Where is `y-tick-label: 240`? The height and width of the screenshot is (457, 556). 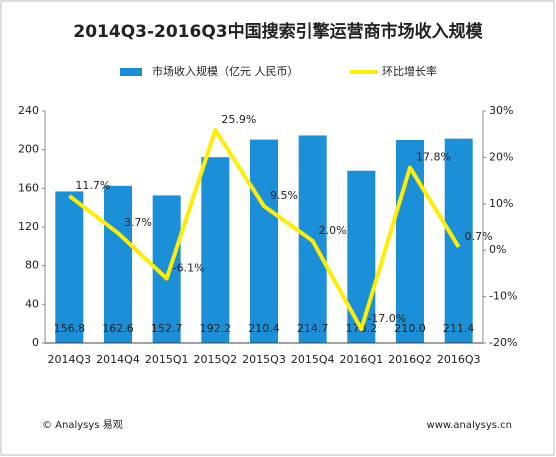 y-tick-label: 240 is located at coordinates (28, 110).